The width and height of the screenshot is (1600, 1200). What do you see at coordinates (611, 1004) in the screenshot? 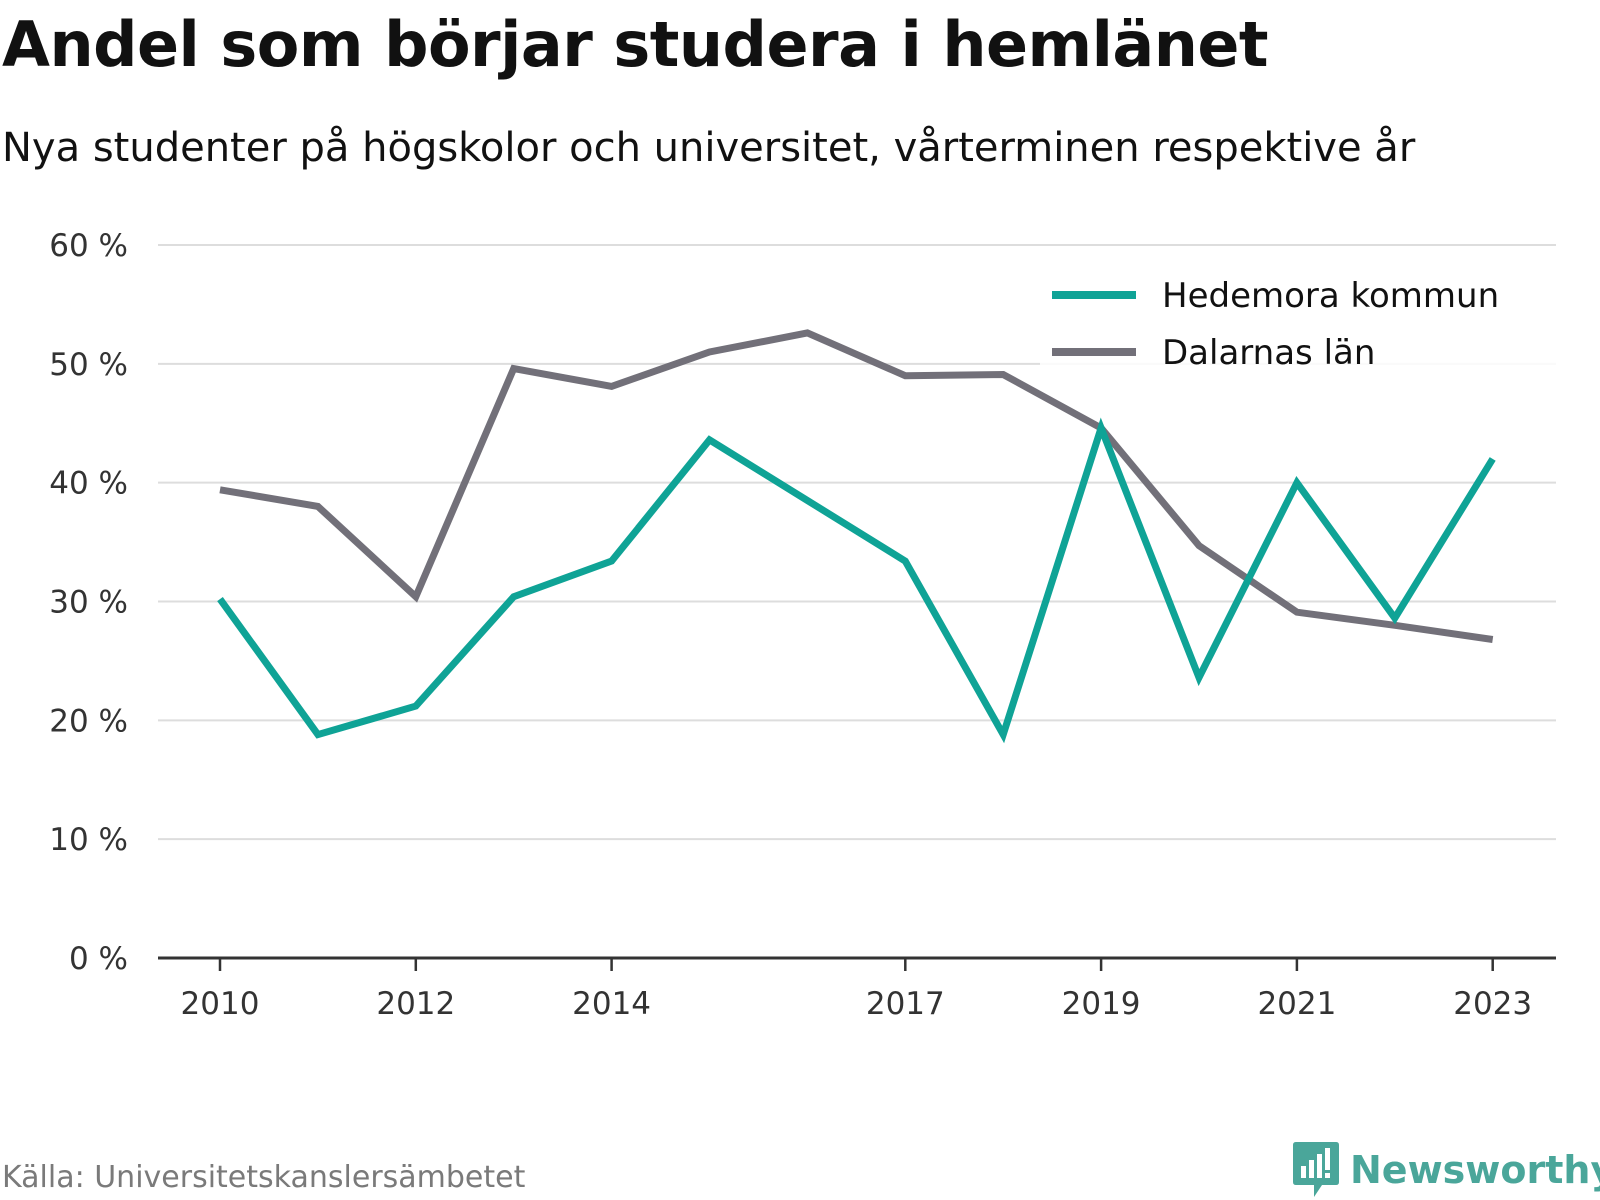
I see `x-tick-label: 2014` at bounding box center [611, 1004].